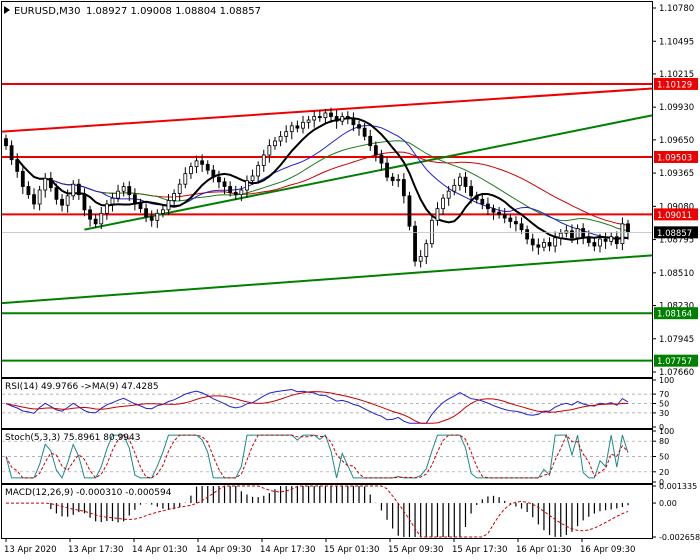  What do you see at coordinates (676, 373) in the screenshot?
I see `price-tick-label: 1.07660` at bounding box center [676, 373].